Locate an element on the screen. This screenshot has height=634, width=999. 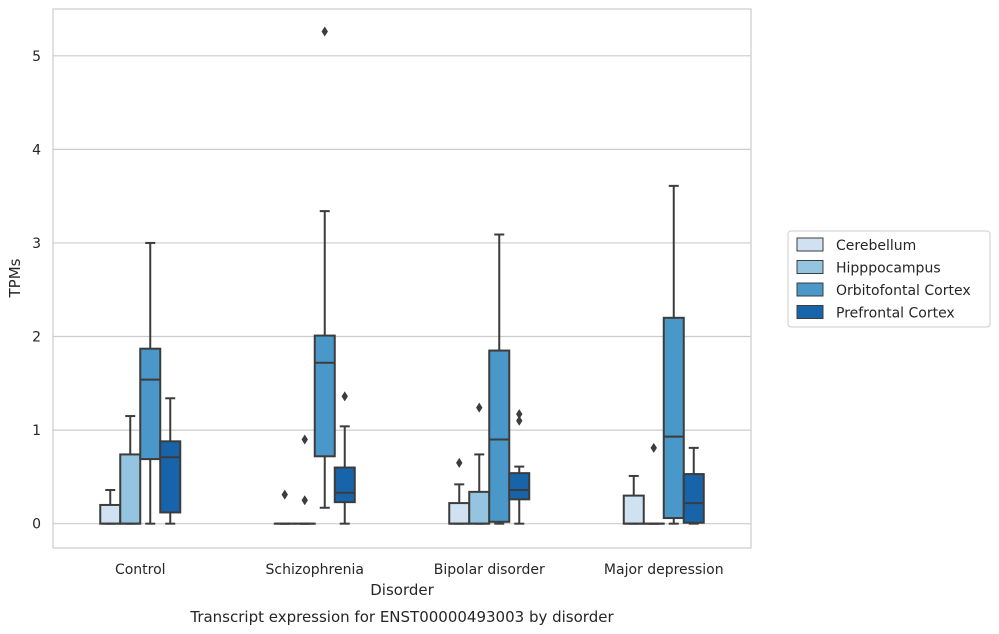
x-tick-label-1: Schizophrenia is located at coordinates (315, 570).